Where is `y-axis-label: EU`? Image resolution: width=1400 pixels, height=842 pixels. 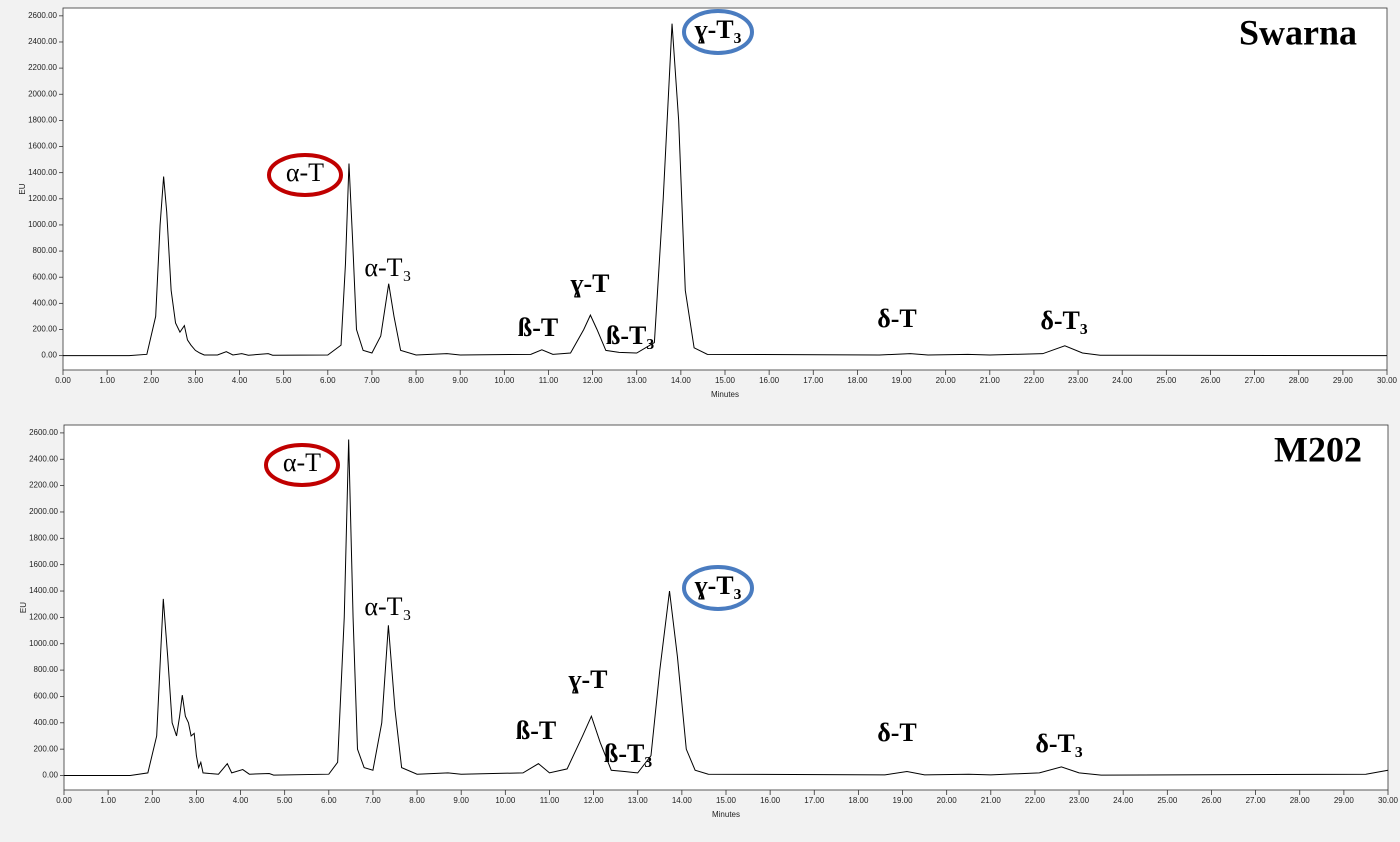
y-axis-label: EU is located at coordinates (22, 188).